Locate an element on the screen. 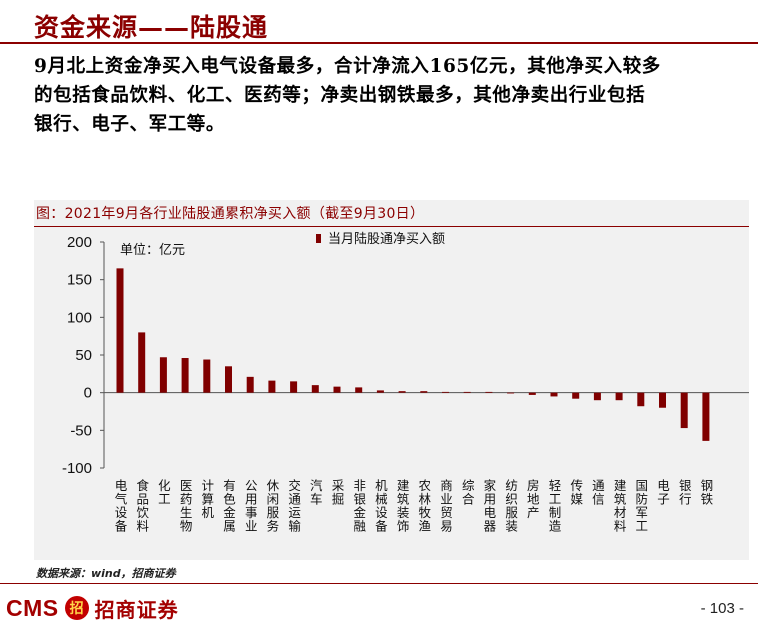 Image resolution: width=758 pixels, height=626 pixels. category-label: 纺织服装 is located at coordinates (510, 506).